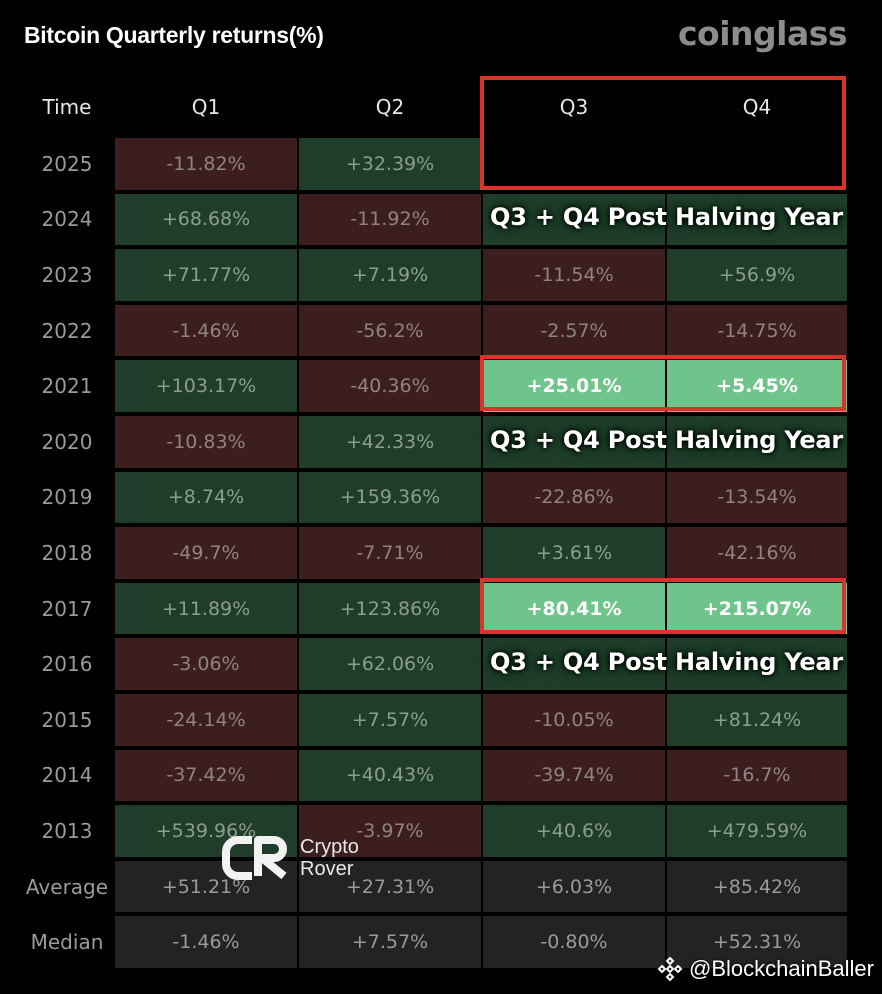 Image resolution: width=882 pixels, height=994 pixels. What do you see at coordinates (206, 330) in the screenshot?
I see `cell-2022-q1: -1.46%` at bounding box center [206, 330].